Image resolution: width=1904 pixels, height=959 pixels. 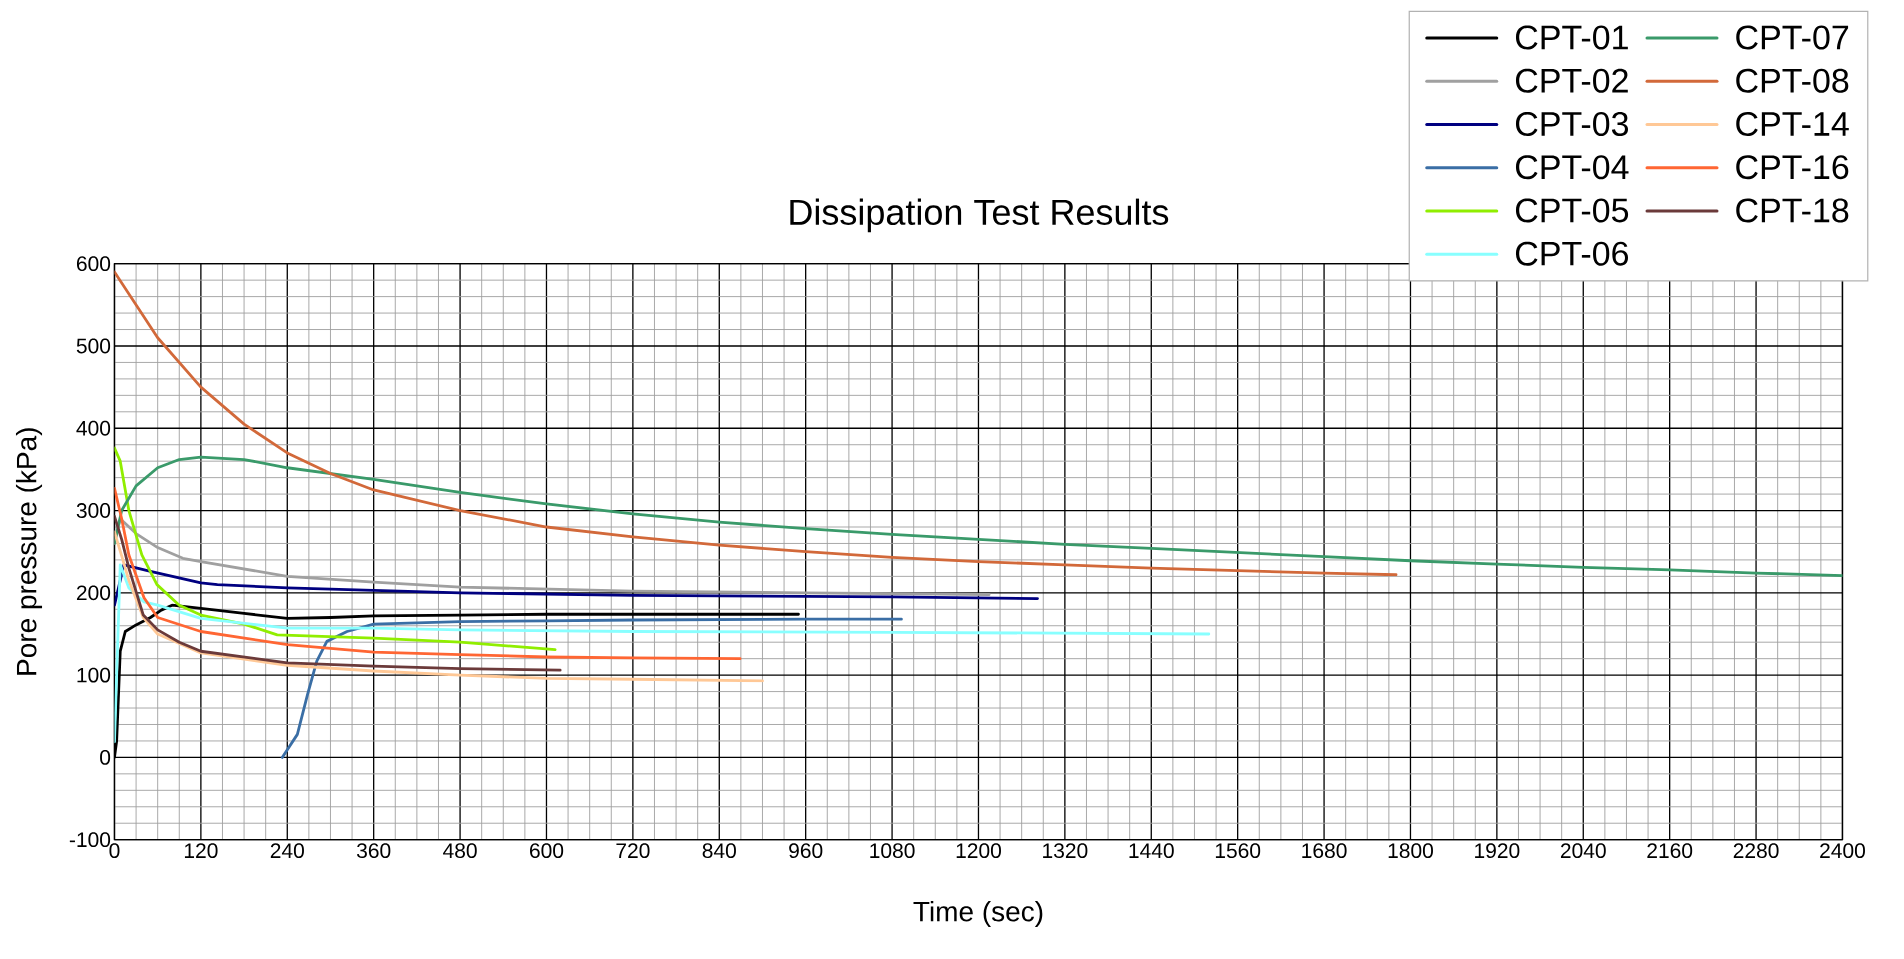 What do you see at coordinates (93, 264) in the screenshot?
I see `y-tick-label: 600` at bounding box center [93, 264].